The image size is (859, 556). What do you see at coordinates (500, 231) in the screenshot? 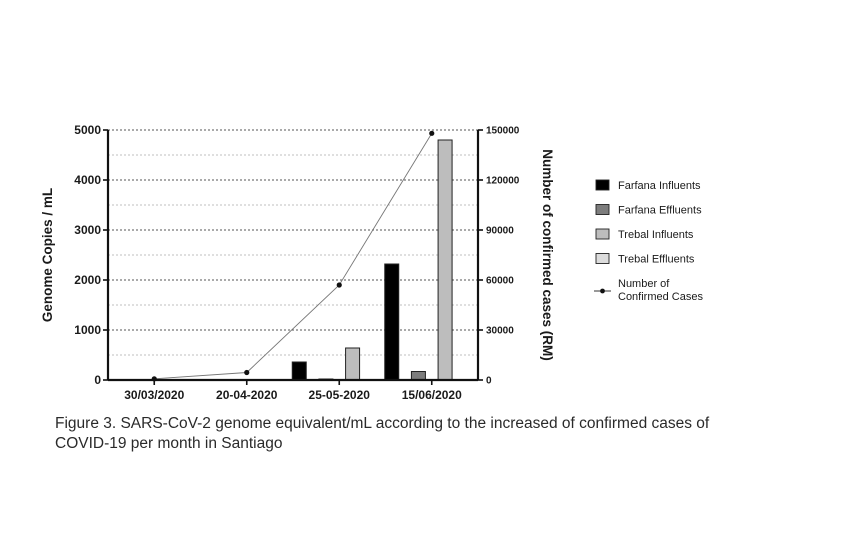
I see `y-right-tick-label: 90000` at bounding box center [500, 231].